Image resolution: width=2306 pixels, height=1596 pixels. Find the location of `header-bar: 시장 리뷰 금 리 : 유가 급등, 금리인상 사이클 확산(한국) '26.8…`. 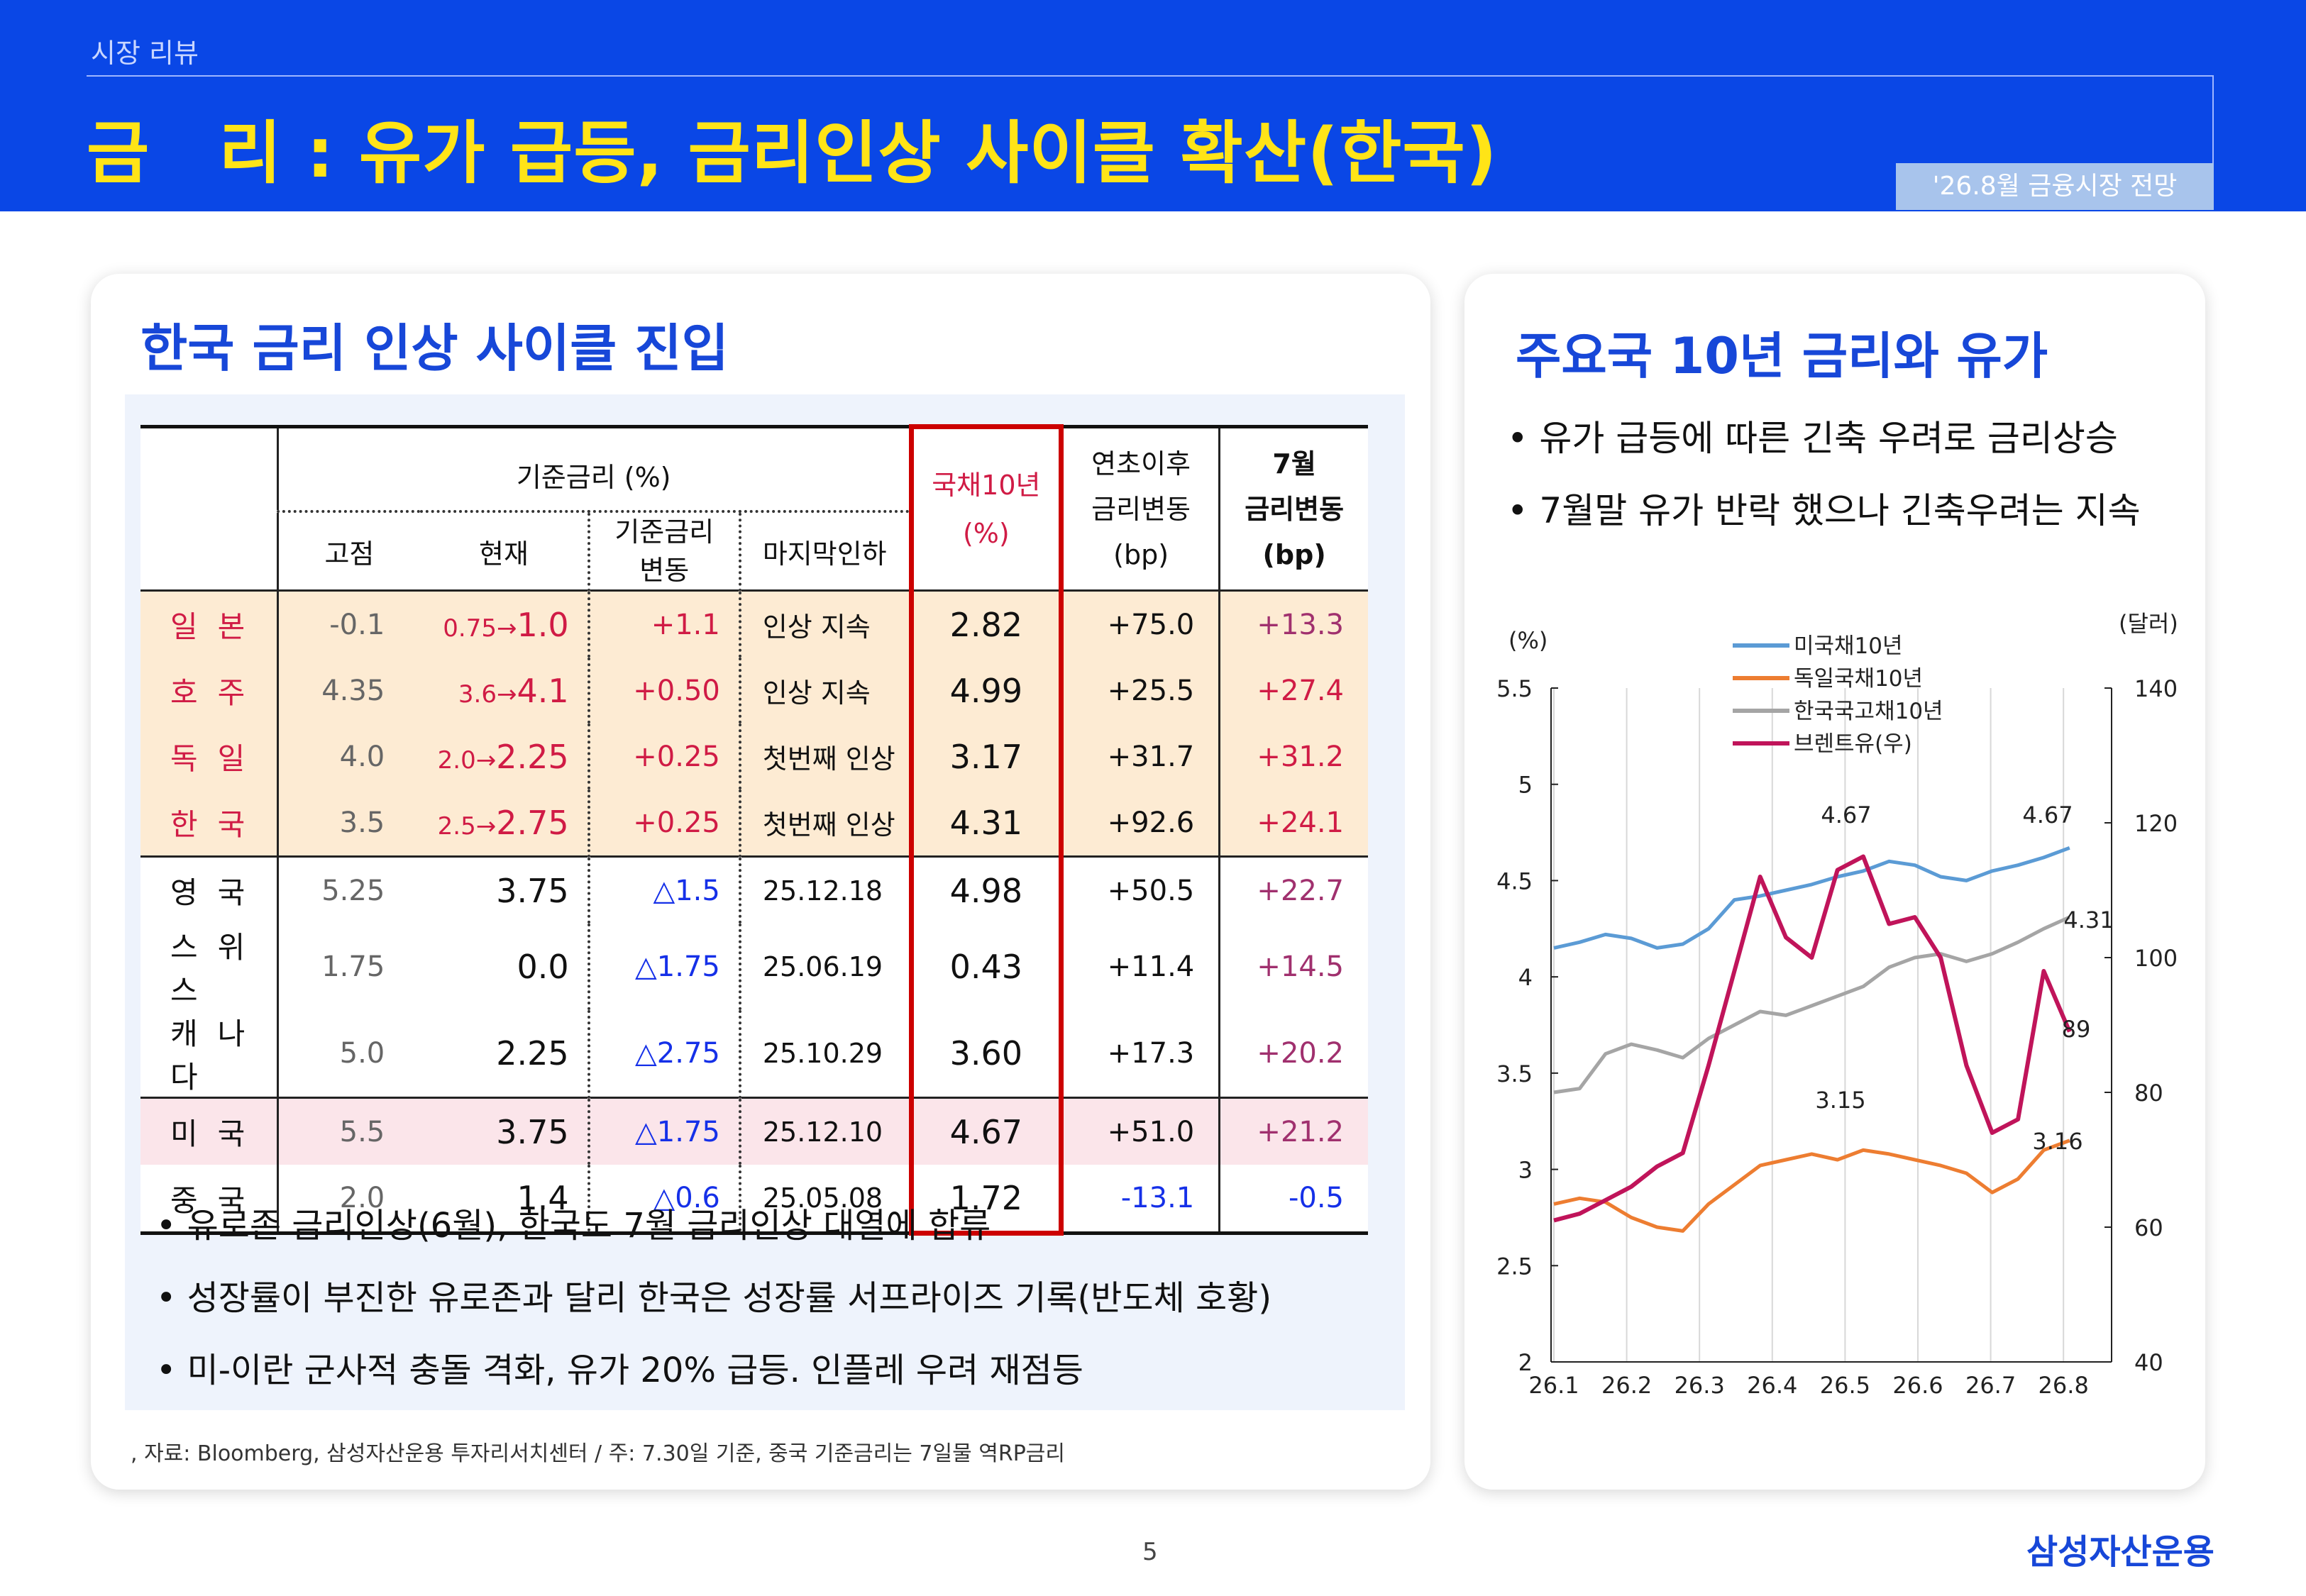

header-bar: 시장 리뷰 금 리 : 유가 급등, 금리인상 사이클 확산(한국) '26.8… is located at coordinates (1153, 105).